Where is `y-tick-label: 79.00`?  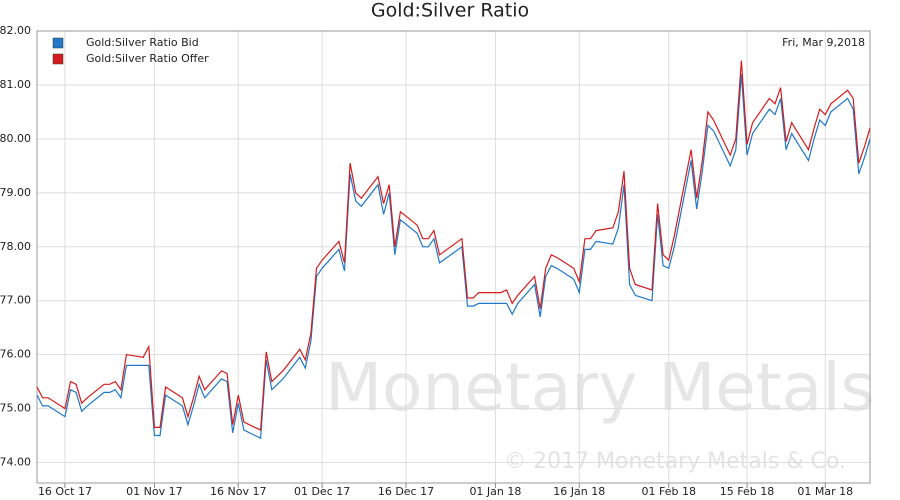 y-tick-label: 79.00 is located at coordinates (15, 192).